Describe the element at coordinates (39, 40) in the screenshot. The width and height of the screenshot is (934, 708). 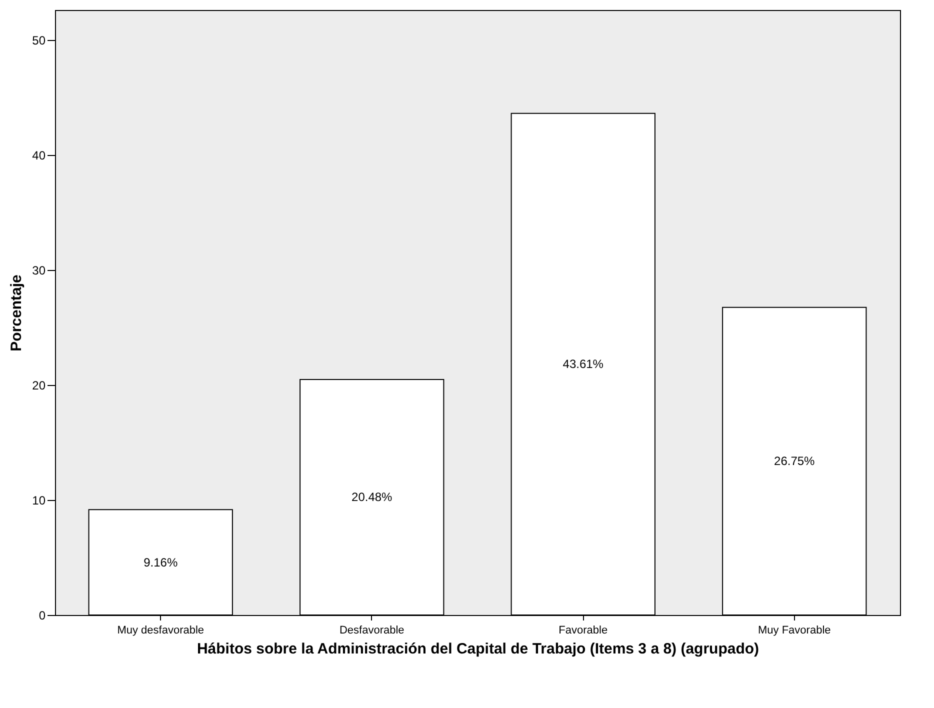
I see `y-tick-label: 50` at that location.